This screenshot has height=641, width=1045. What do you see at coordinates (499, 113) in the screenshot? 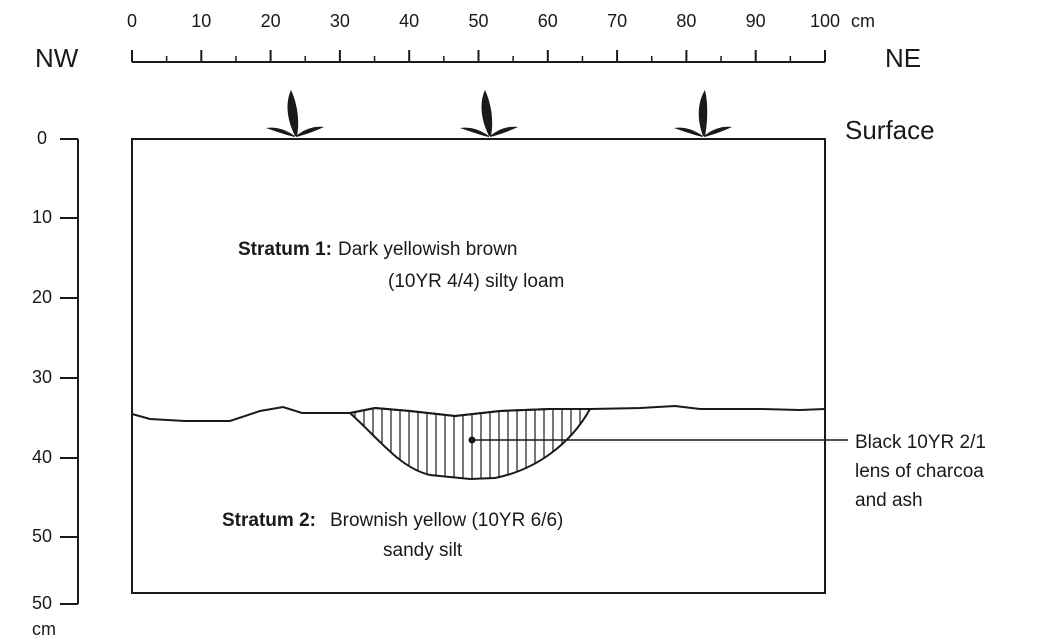
I see `plant-icons` at bounding box center [499, 113].